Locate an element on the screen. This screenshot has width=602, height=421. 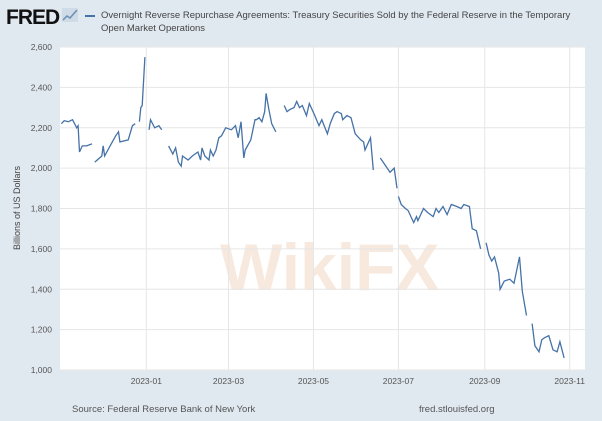
x-tick-label: 2023-07 is located at coordinates (398, 381).